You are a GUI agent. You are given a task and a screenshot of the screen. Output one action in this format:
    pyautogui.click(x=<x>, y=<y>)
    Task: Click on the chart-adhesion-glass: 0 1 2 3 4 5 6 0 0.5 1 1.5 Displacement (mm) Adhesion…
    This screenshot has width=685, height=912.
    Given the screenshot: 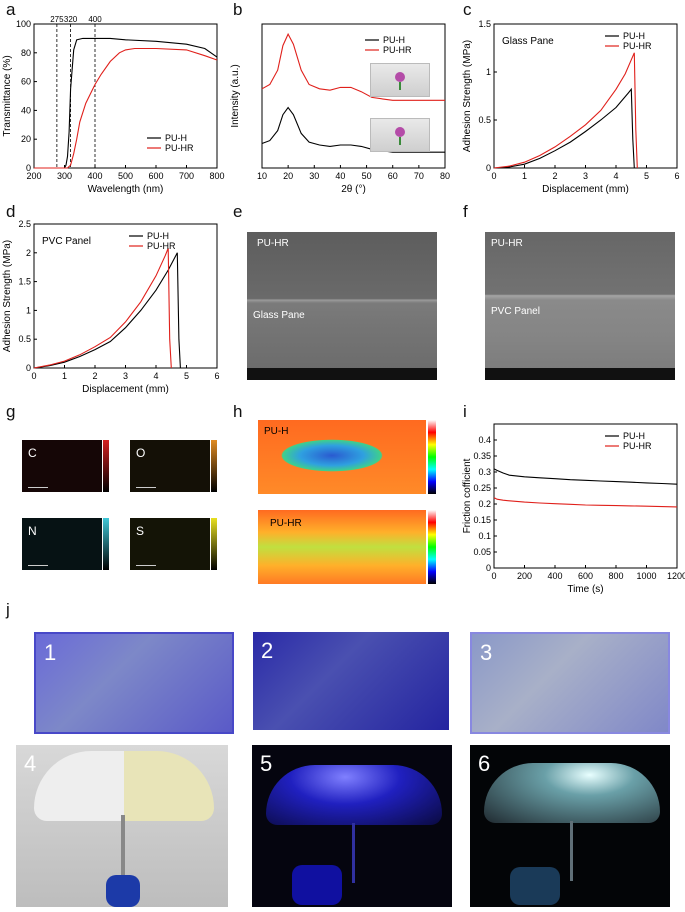 What is the action you would take?
    pyautogui.click(x=571, y=107)
    